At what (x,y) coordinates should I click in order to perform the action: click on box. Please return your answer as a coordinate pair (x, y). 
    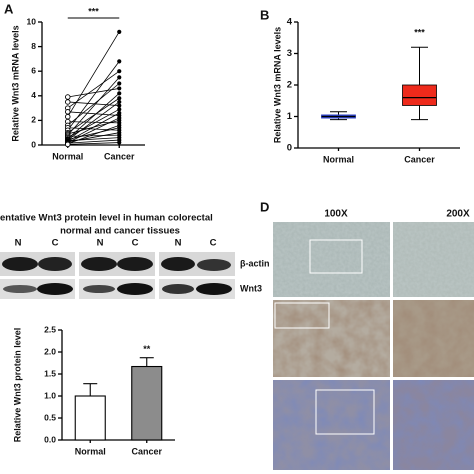
    Looking at the image, I should click on (419, 95).